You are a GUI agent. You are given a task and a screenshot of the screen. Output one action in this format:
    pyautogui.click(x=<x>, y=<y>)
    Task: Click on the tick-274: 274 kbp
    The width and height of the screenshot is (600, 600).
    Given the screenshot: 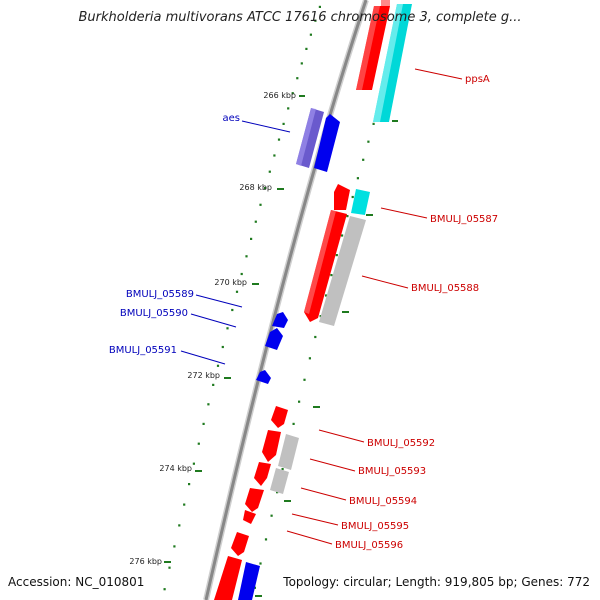 What is the action you would take?
    pyautogui.click(x=180, y=468)
    